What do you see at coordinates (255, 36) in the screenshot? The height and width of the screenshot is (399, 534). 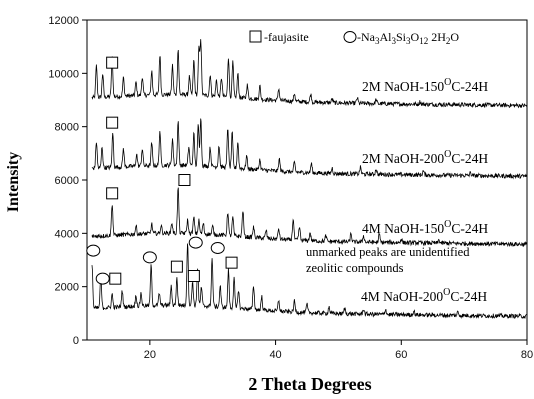 I see `legend-square-icon` at bounding box center [255, 36].